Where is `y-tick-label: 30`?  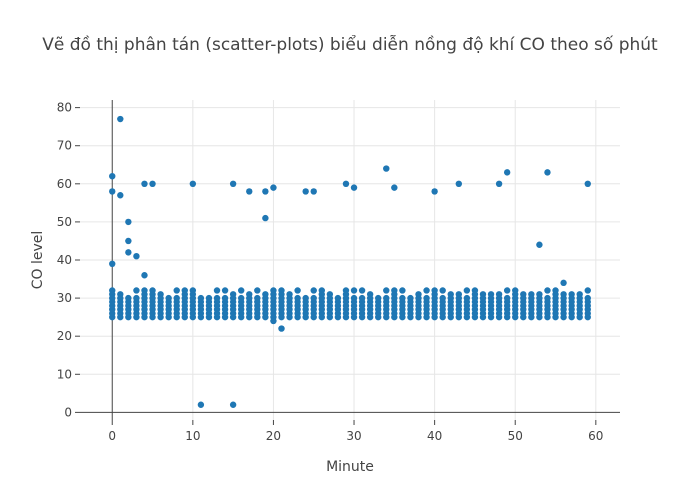 y-tick-label: 30 is located at coordinates (64, 298).